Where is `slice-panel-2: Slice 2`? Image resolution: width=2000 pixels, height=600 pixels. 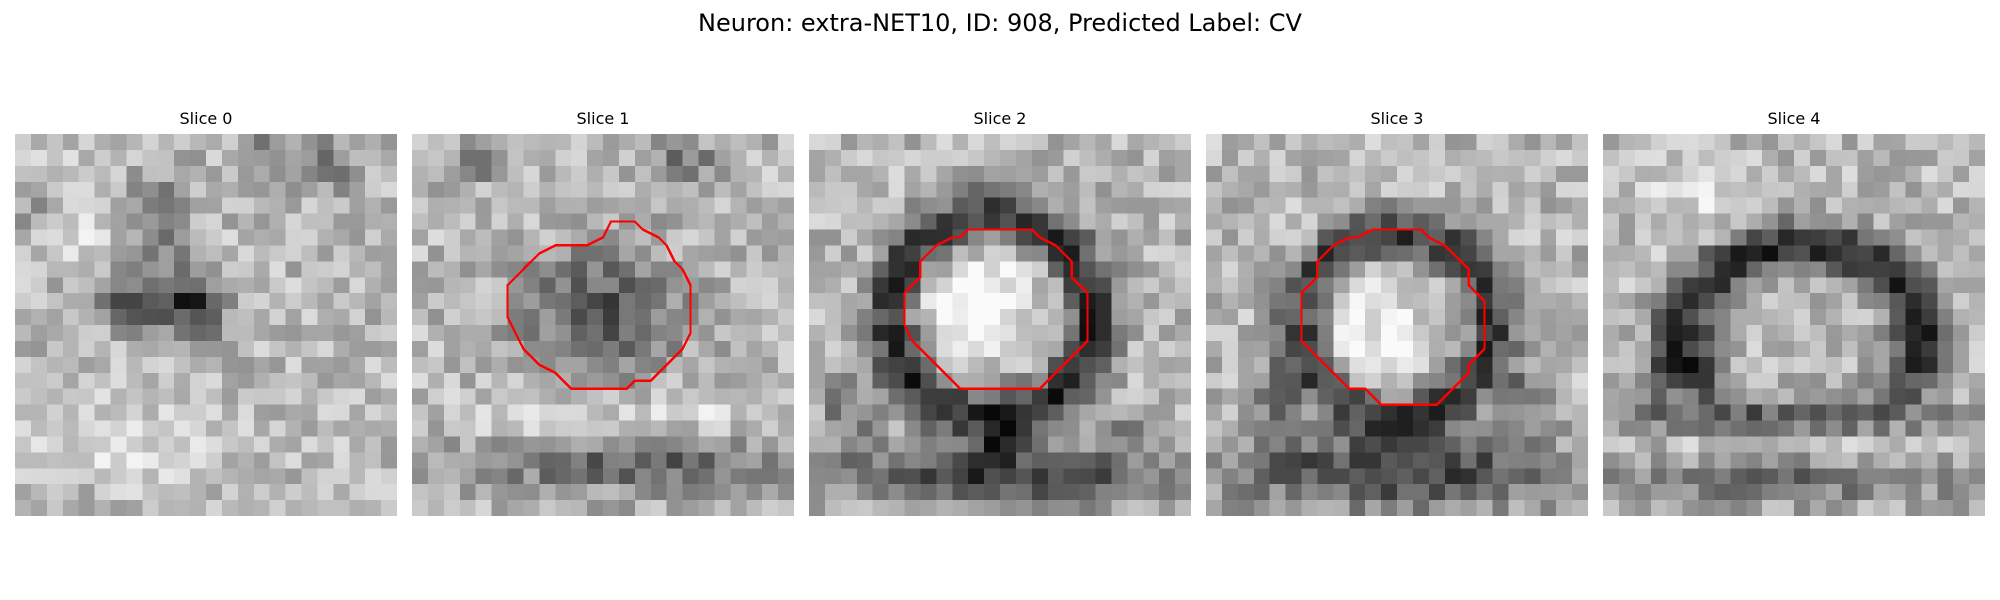
slice-panel-2: Slice 2 is located at coordinates (1000, 312).